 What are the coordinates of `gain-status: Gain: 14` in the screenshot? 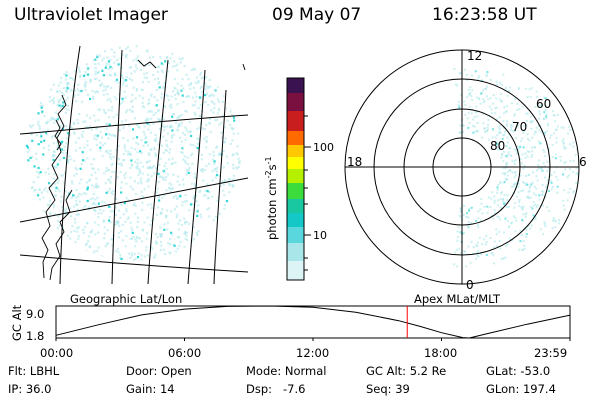 It's located at (150, 389).